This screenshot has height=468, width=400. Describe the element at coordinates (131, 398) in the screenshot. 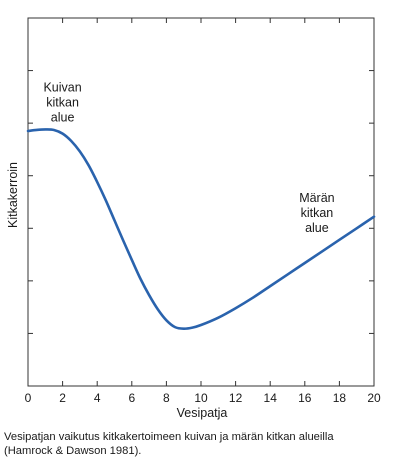

I see `x-tick-label: 6` at that location.